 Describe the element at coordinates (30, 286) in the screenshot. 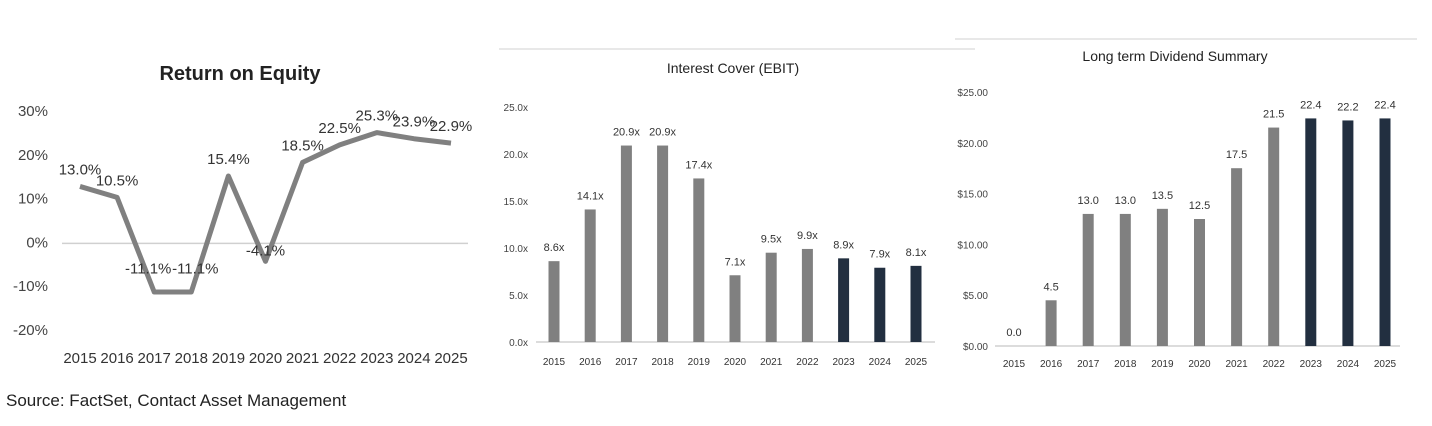

I see `y-tick-label: -10%` at that location.